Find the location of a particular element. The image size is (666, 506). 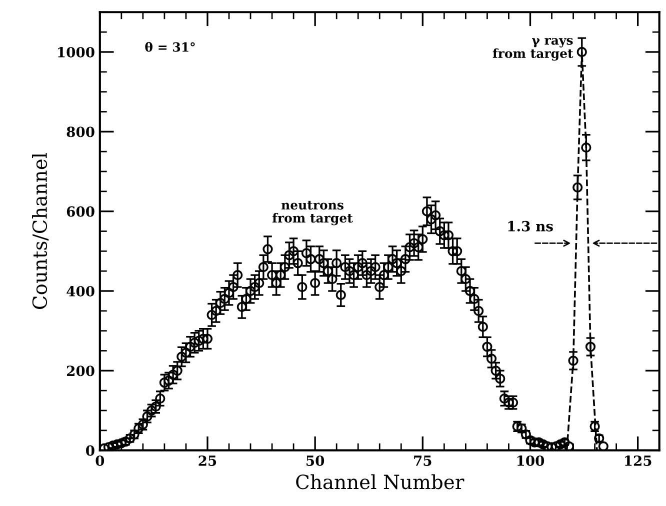

y-tick-label: 1000 is located at coordinates (76, 52).